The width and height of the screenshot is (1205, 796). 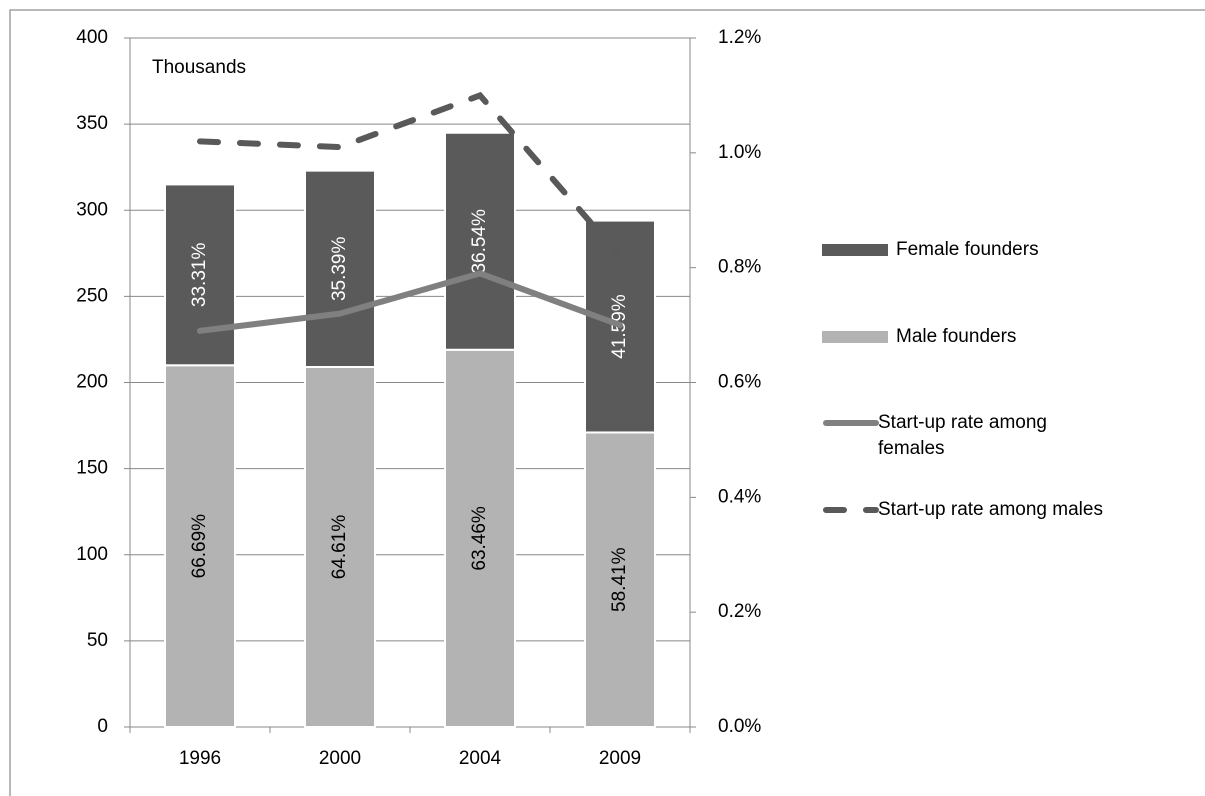 I want to click on bar-label: 58.41%, so click(x=619, y=579).